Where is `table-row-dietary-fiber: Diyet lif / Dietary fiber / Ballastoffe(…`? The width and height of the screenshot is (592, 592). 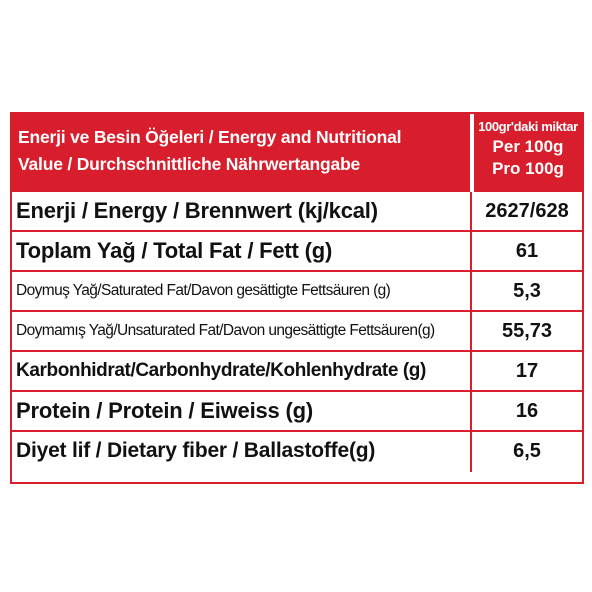
table-row-dietary-fiber: Diyet lif / Dietary fiber / Ballastoffe(… is located at coordinates (297, 452).